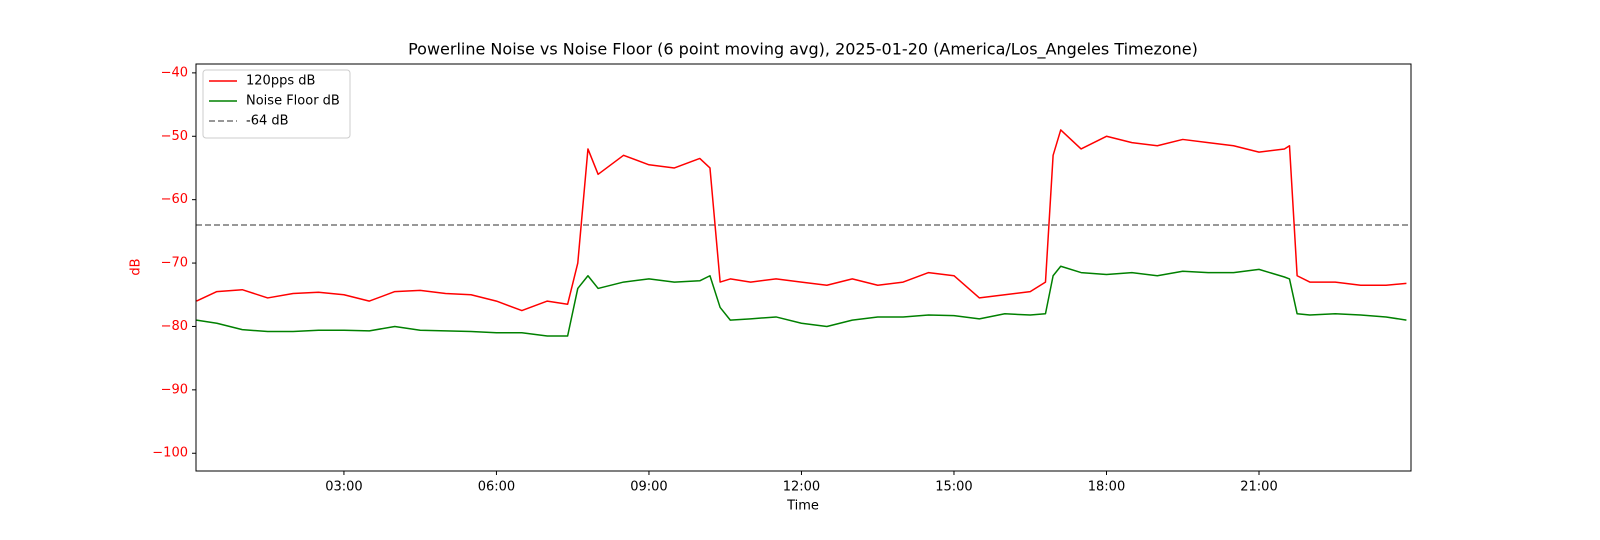  Describe the element at coordinates (801, 301) in the screenshot. I see `series-line` at that location.